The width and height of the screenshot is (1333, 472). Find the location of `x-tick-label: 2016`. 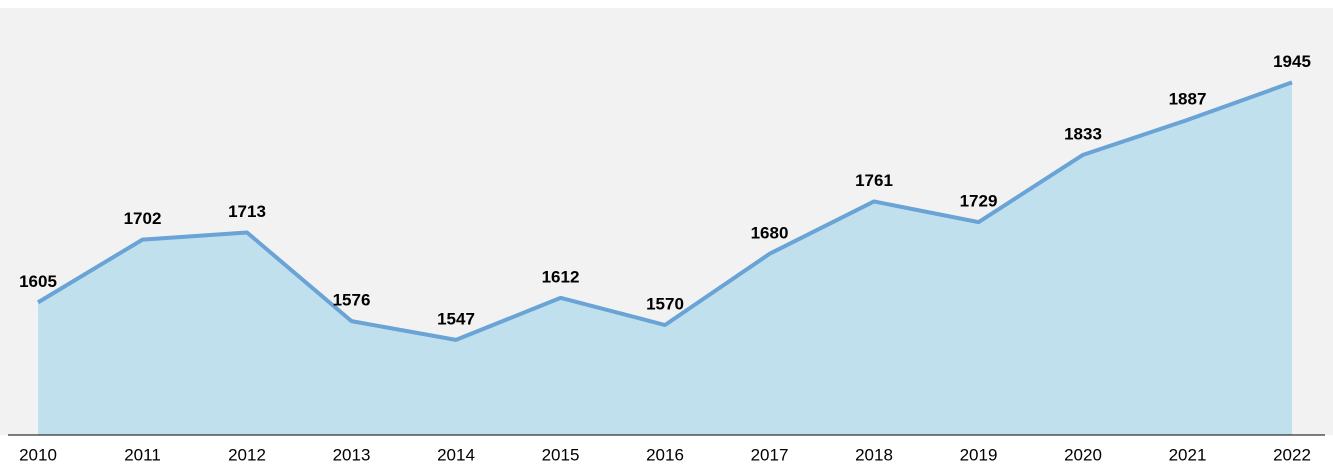

x-tick-label: 2016 is located at coordinates (665, 454).